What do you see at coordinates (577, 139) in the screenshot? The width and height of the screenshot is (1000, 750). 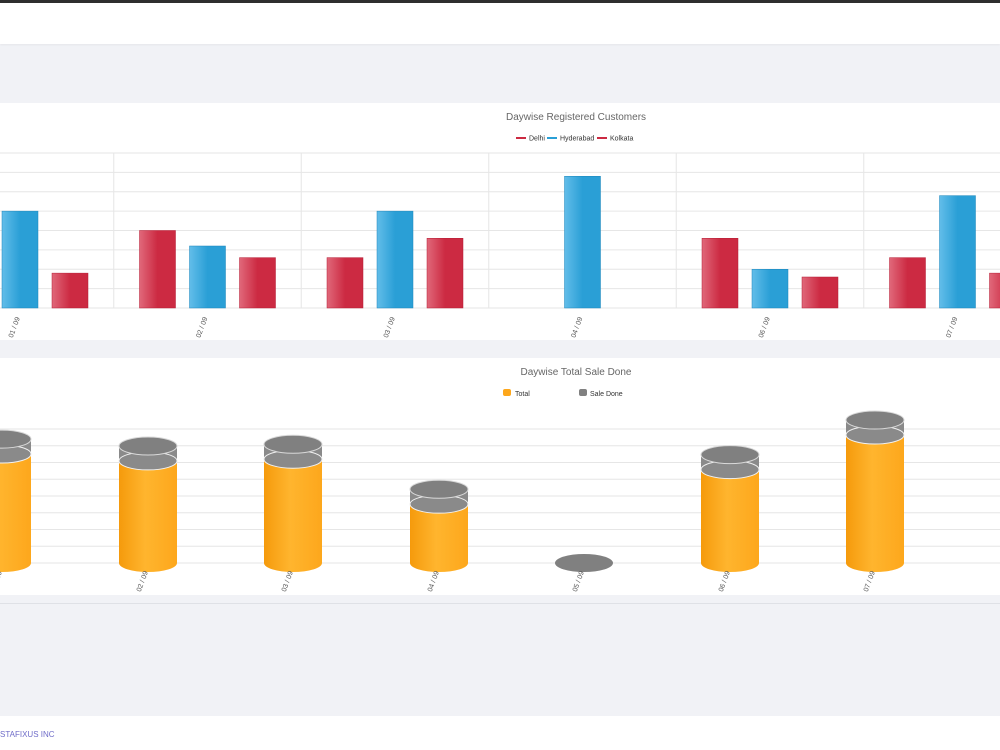 I see `legend-label-hyderabad: Hyderabad` at bounding box center [577, 139].